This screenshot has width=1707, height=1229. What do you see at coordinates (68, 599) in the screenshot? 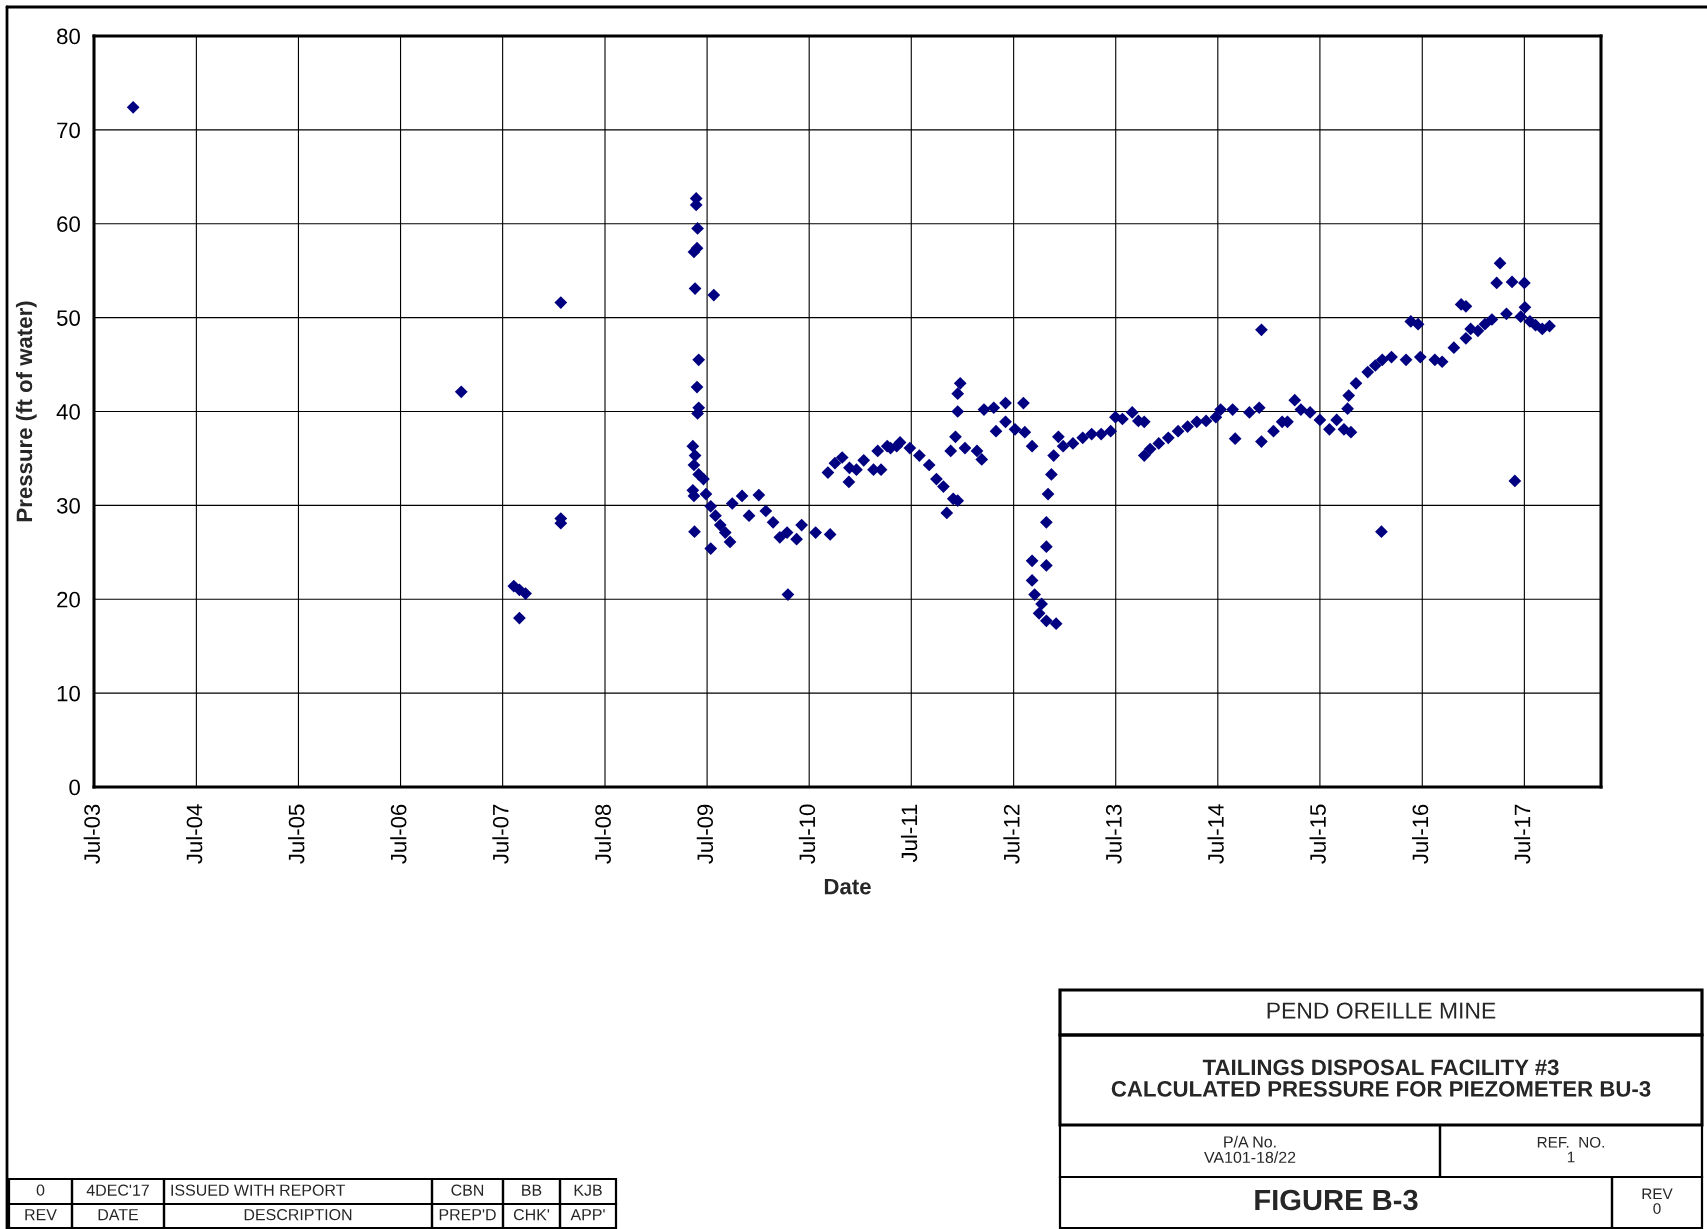
I see `y-tick-label: 20` at bounding box center [68, 599].